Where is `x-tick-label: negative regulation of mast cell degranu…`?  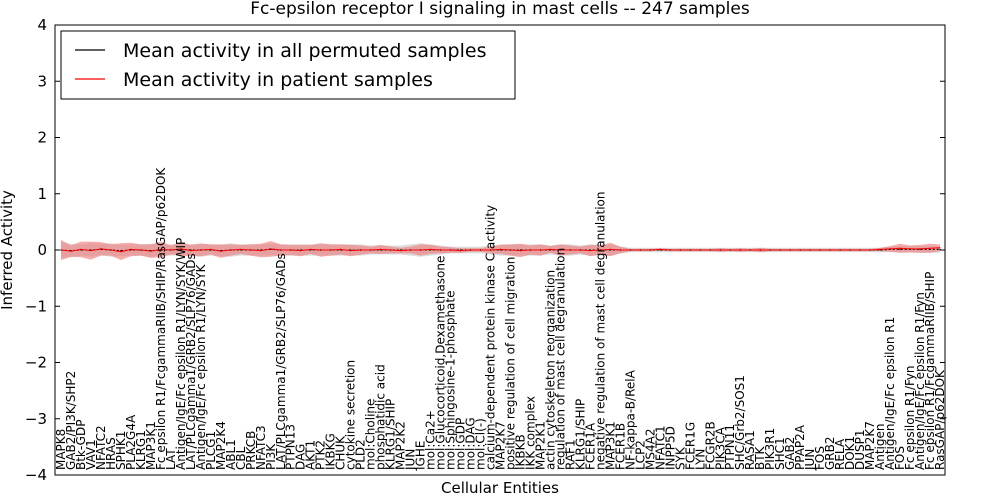 x-tick-label: negative regulation of mast cell degranu… is located at coordinates (600, 330).